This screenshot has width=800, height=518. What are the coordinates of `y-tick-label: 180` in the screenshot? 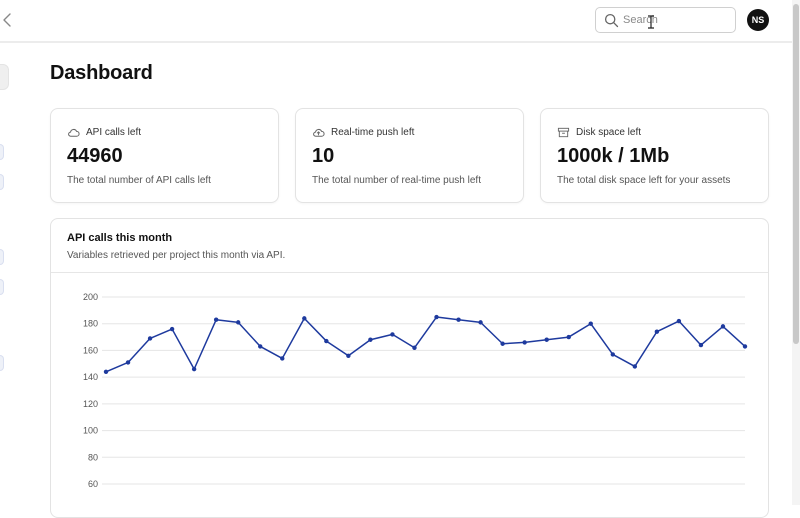 It's located at (90, 324).